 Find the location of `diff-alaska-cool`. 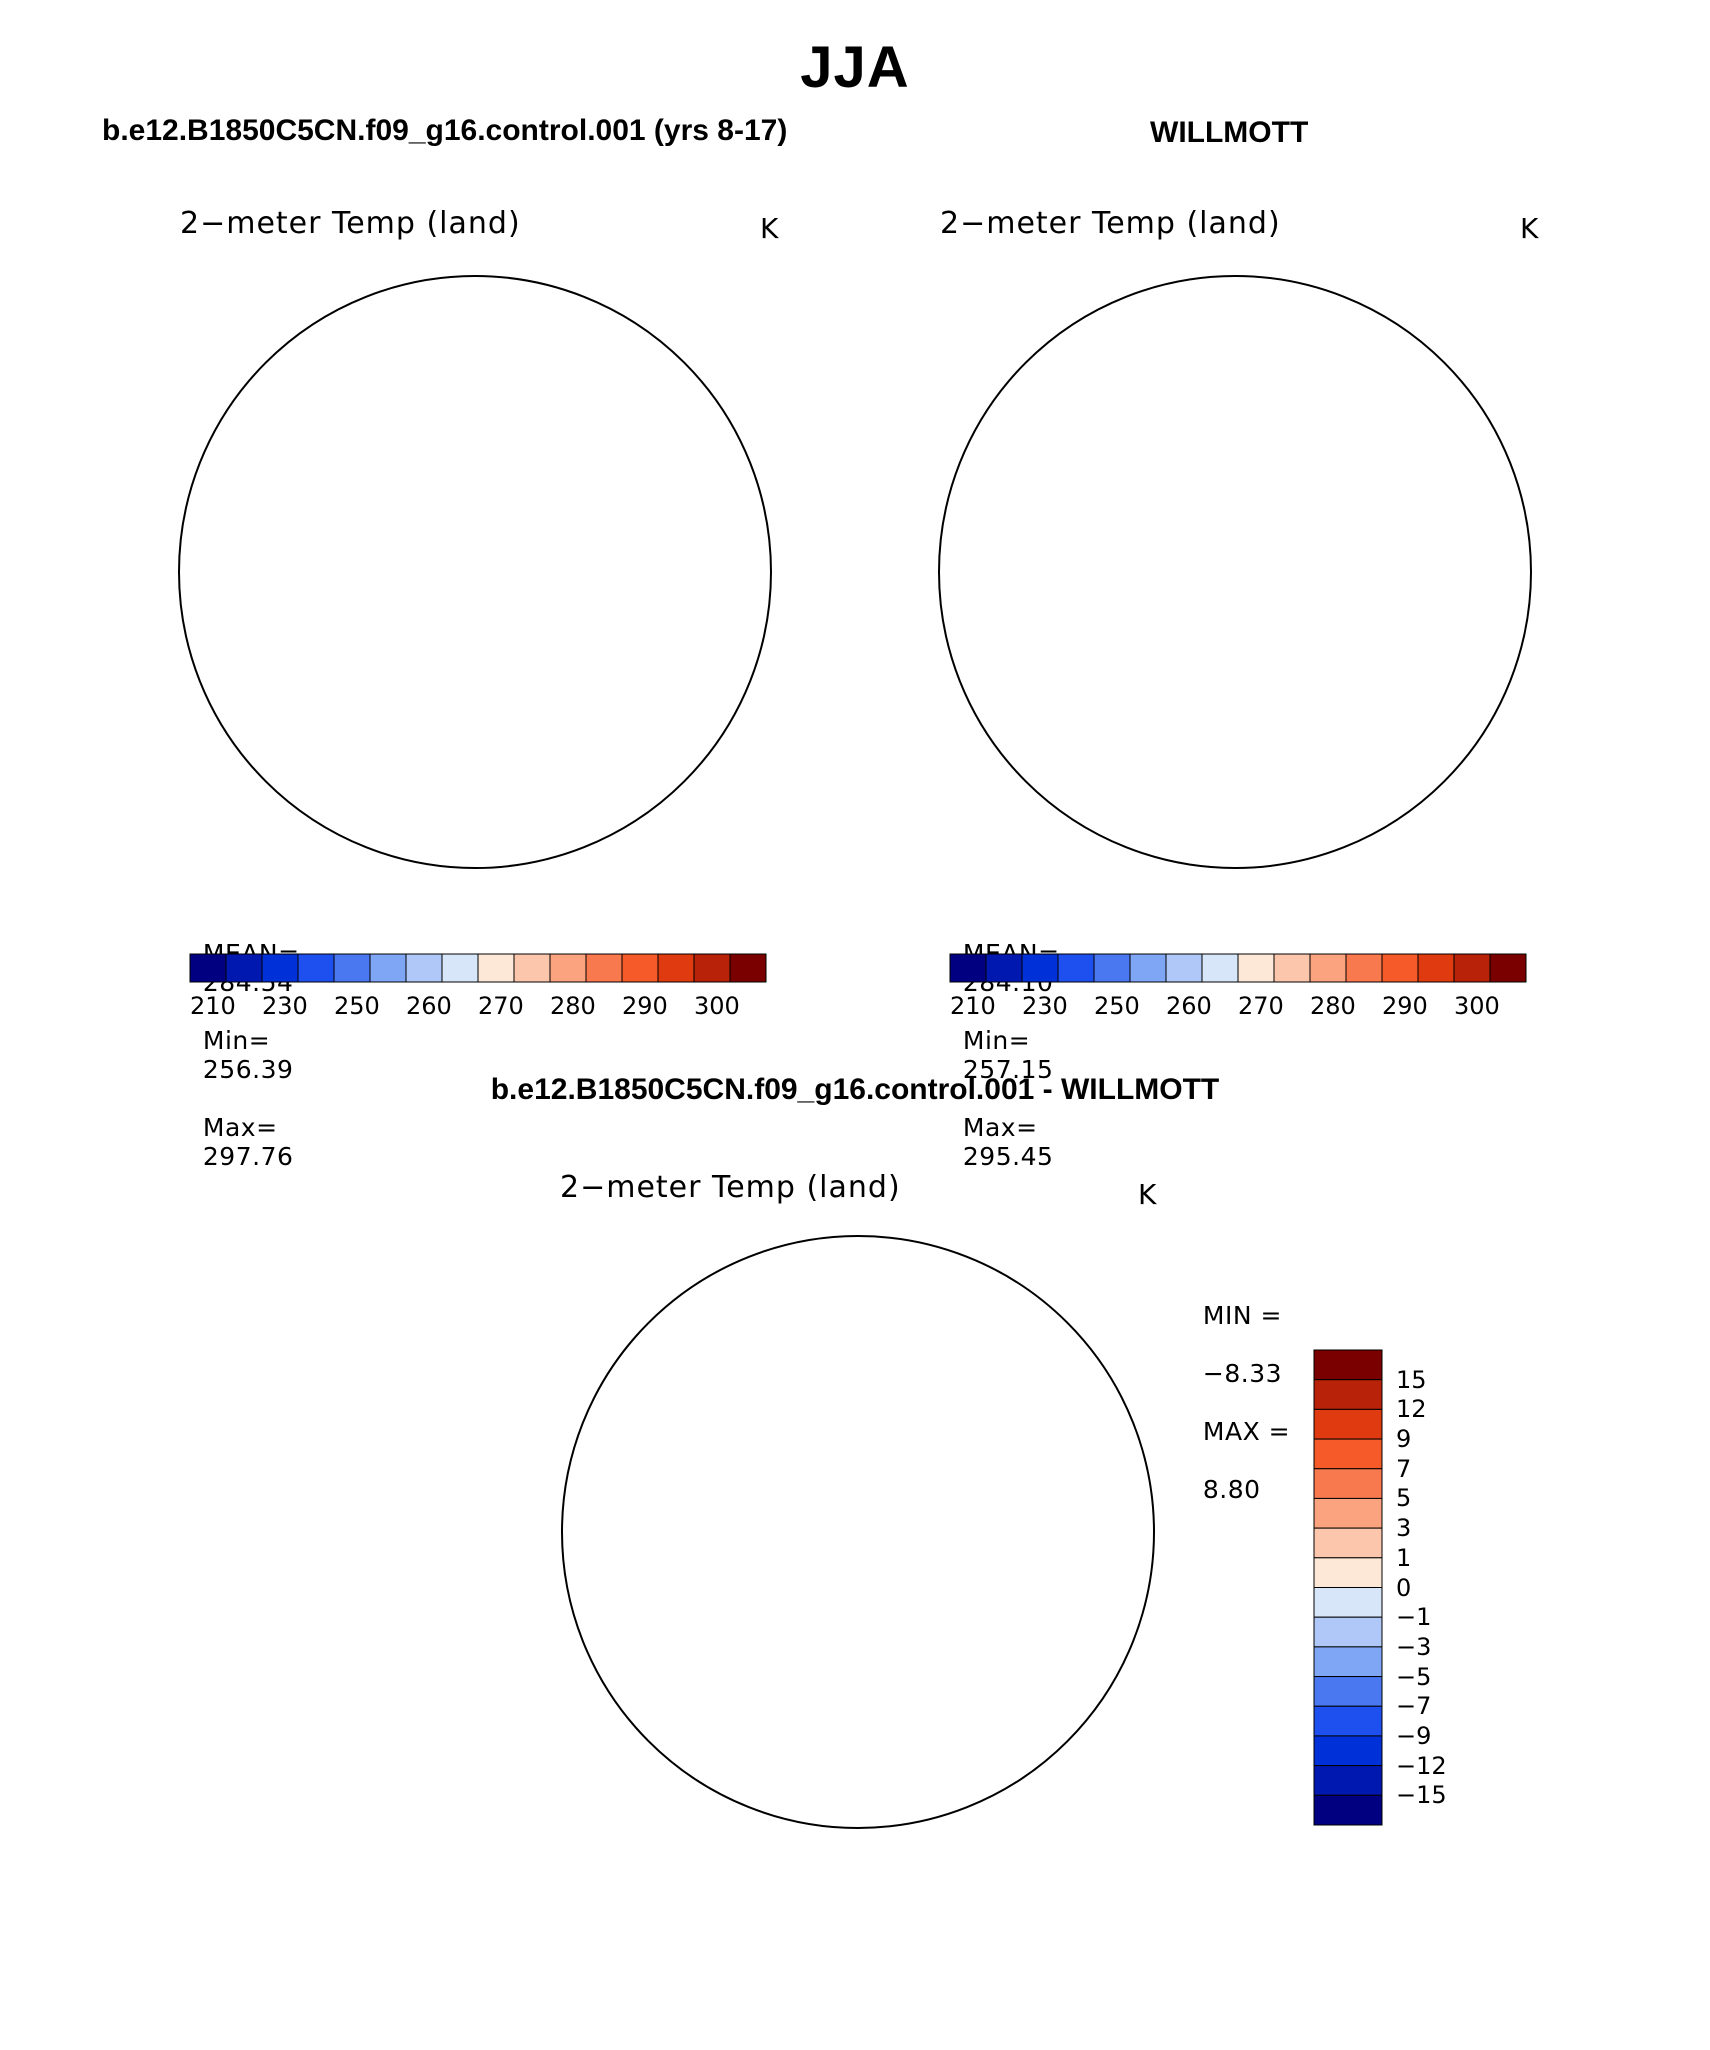

diff-alaska-cool is located at coordinates (558, 1512).